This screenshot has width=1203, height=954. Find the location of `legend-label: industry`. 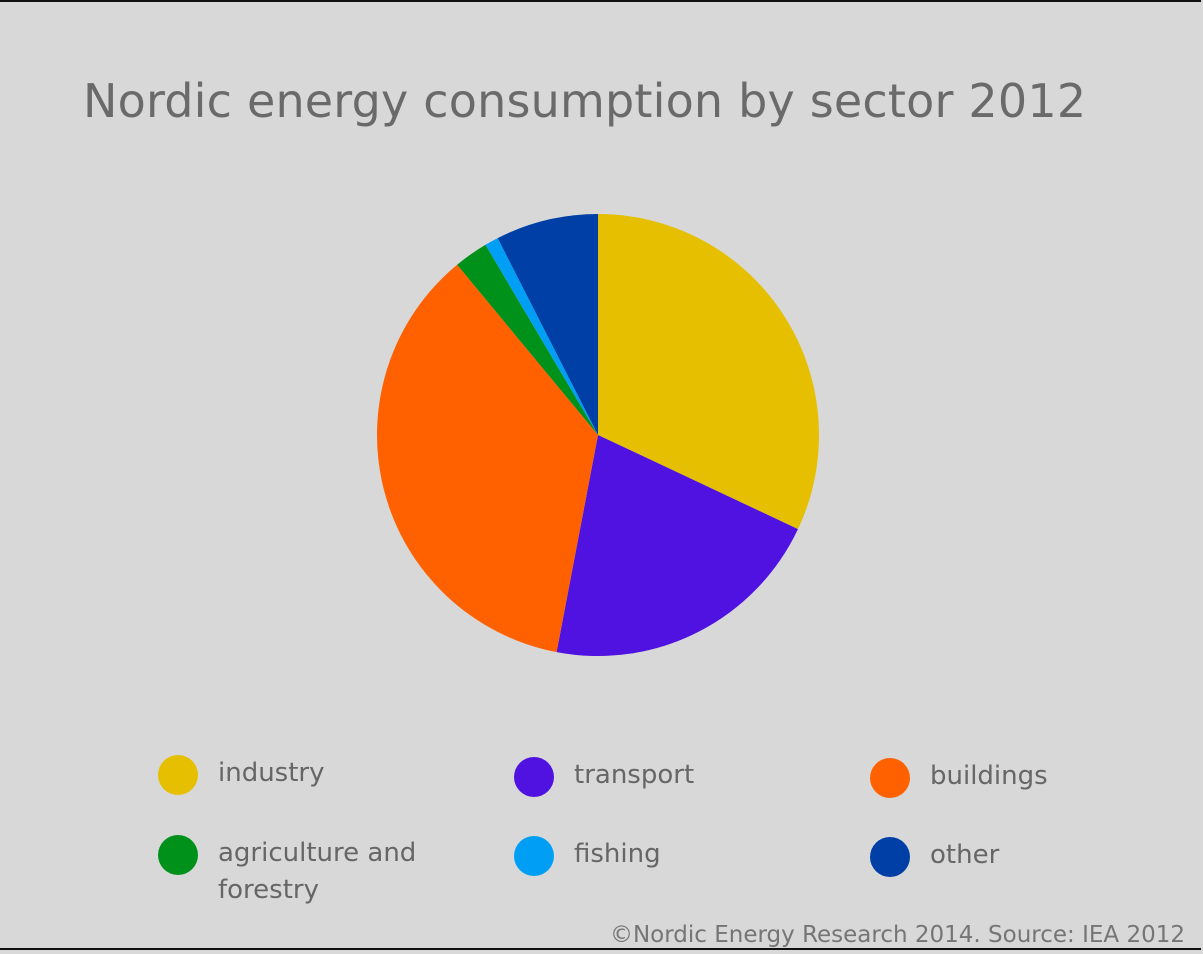

legend-label: industry is located at coordinates (271, 773).